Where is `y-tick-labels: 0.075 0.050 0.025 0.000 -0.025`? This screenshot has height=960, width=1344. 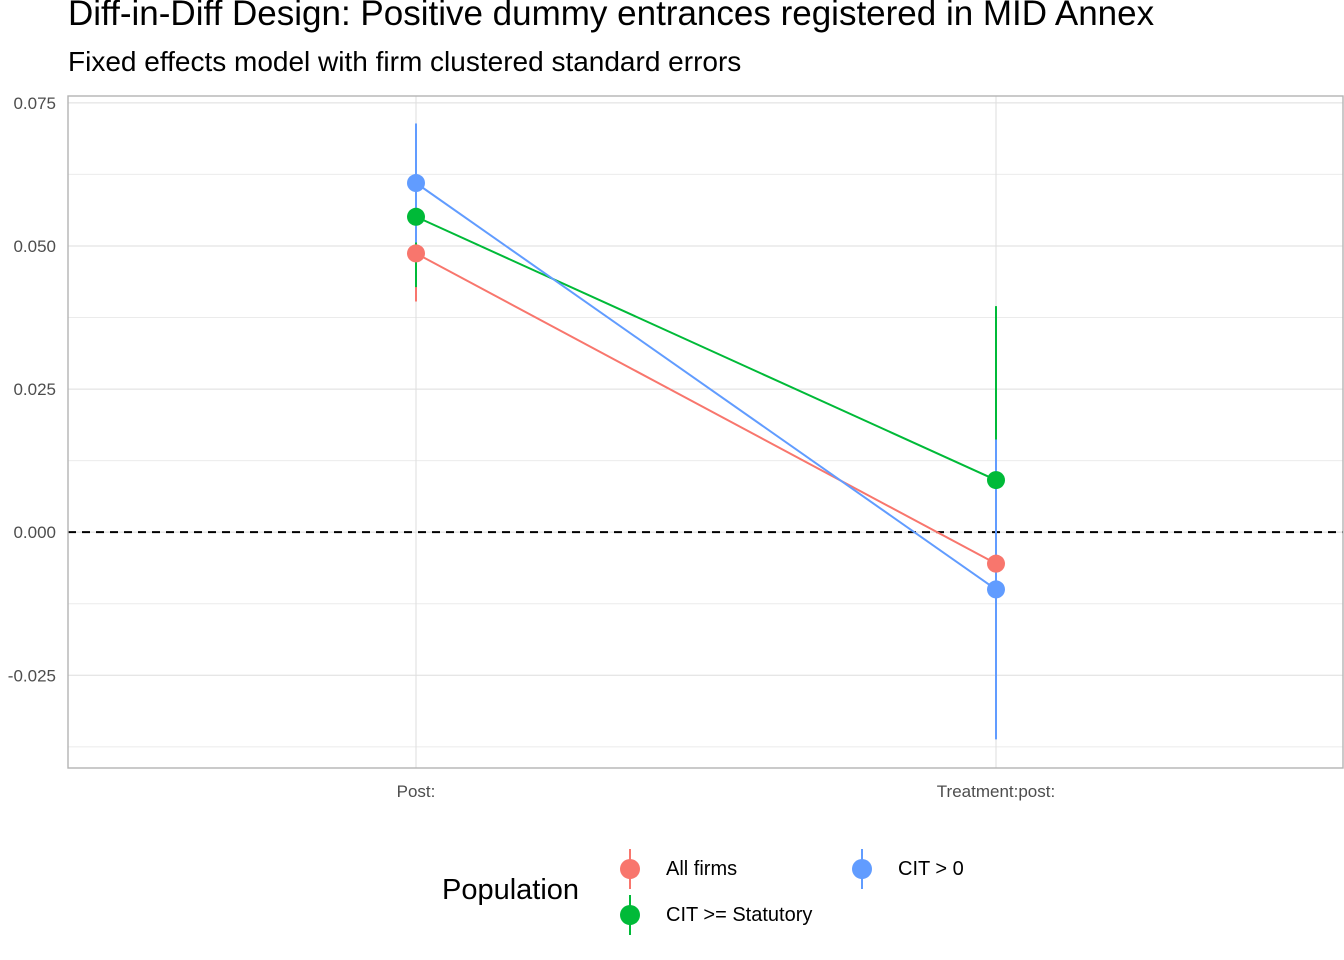 y-tick-labels: 0.075 0.050 0.025 0.000 -0.025 is located at coordinates (32, 389).